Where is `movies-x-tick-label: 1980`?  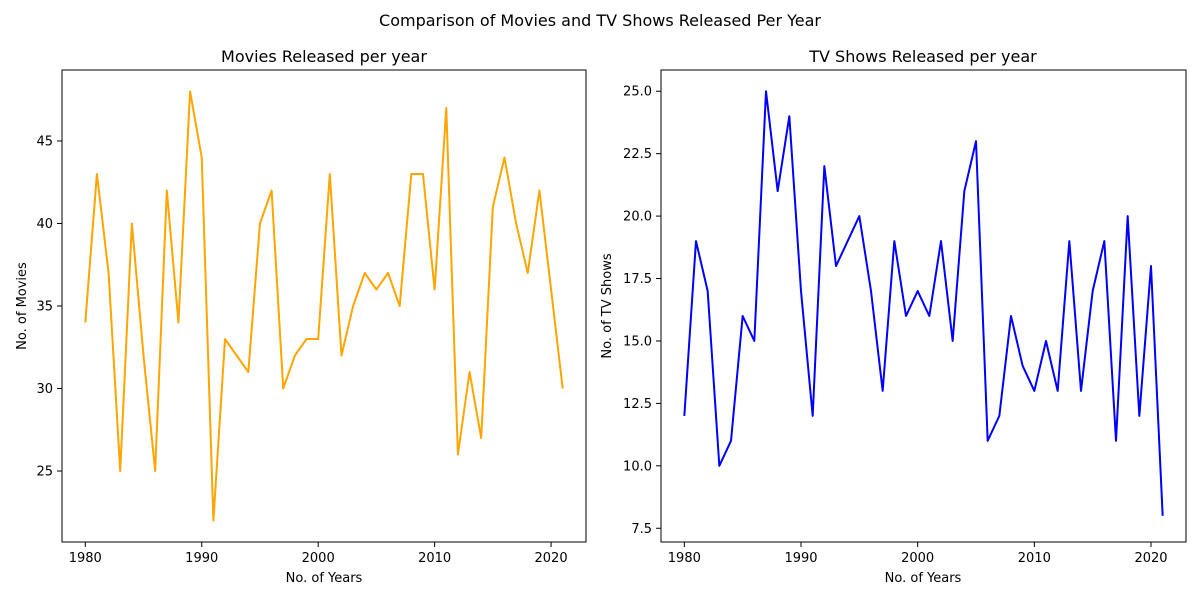
movies-x-tick-label: 1980 is located at coordinates (85, 558).